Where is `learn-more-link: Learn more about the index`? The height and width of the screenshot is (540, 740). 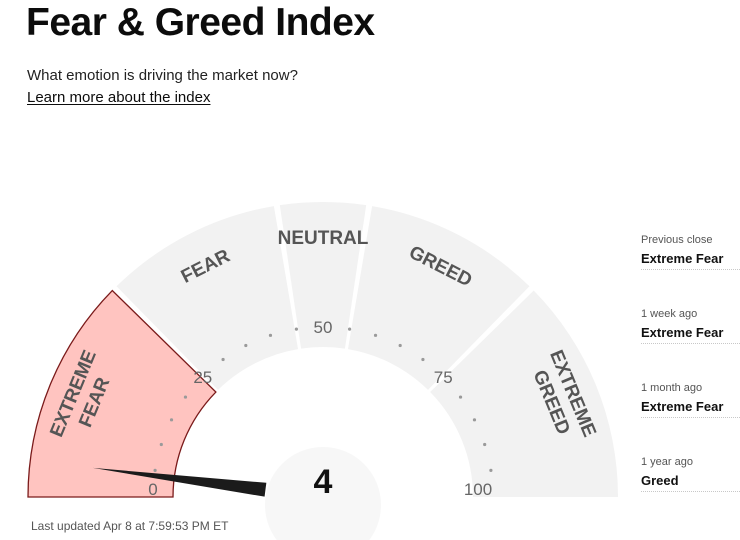 learn-more-link: Learn more about the index is located at coordinates (119, 97).